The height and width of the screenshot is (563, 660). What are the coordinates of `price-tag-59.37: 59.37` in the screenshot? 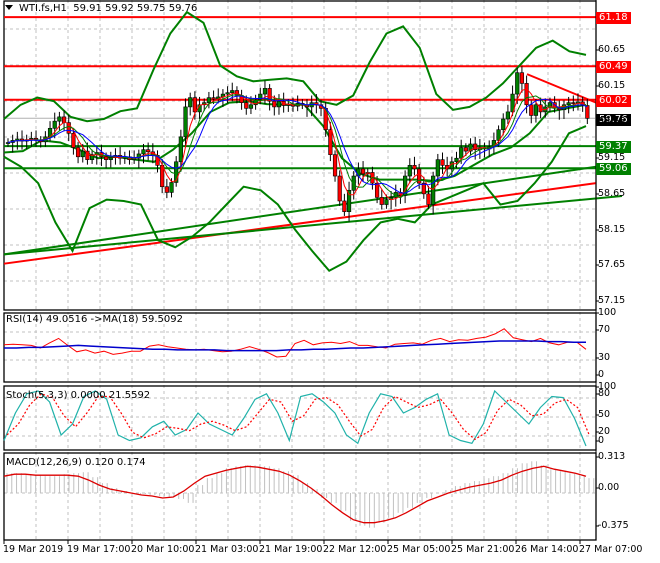 It's located at (613, 147).